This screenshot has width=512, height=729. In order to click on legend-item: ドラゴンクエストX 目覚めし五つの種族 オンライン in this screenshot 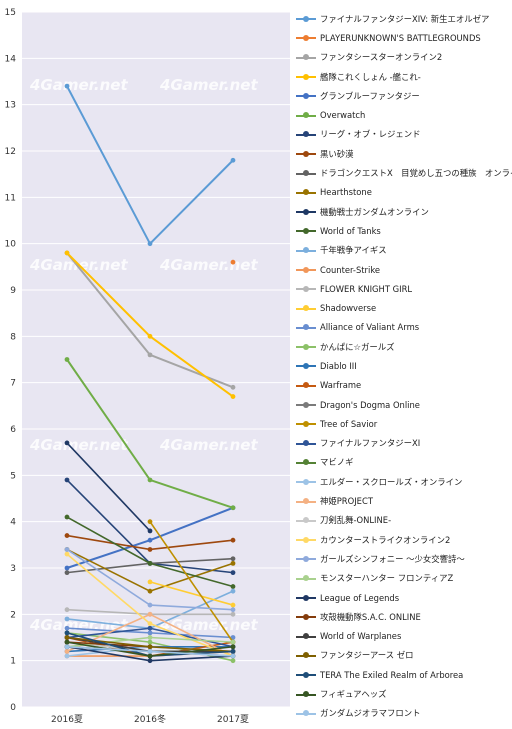, I will do `click(404, 172)`.